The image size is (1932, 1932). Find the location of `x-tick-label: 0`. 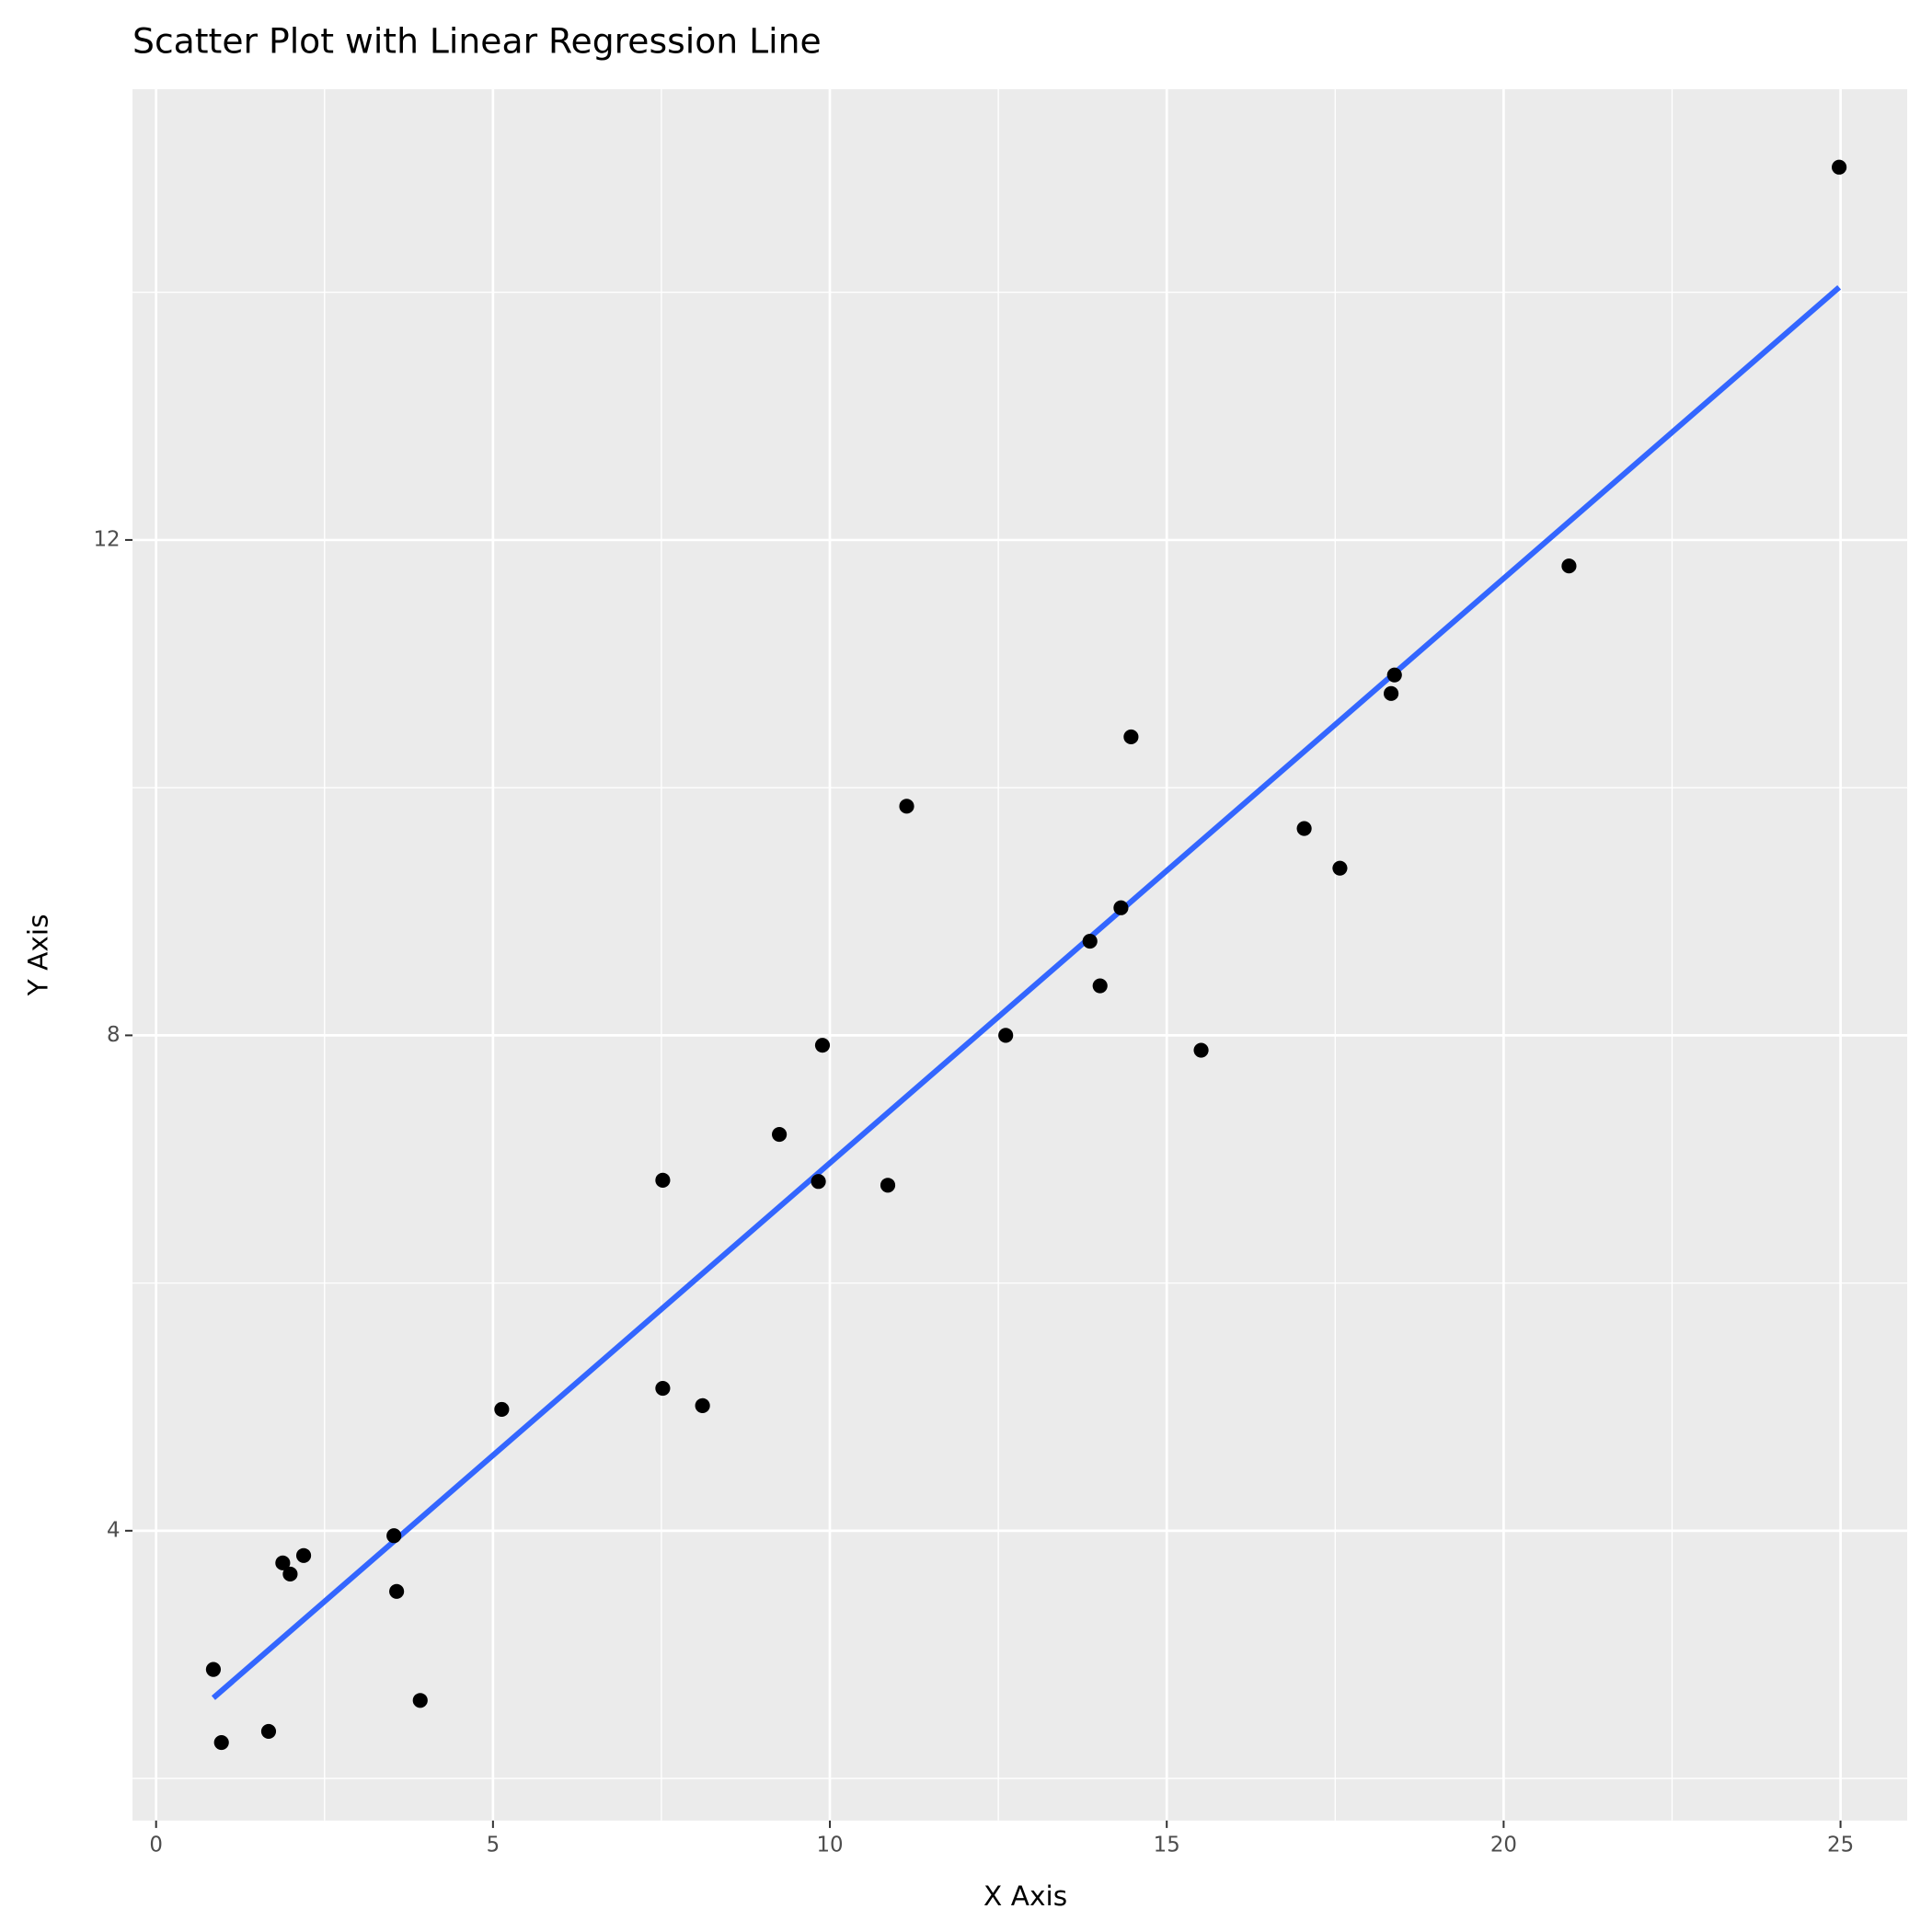

x-tick-label: 0 is located at coordinates (156, 1845).